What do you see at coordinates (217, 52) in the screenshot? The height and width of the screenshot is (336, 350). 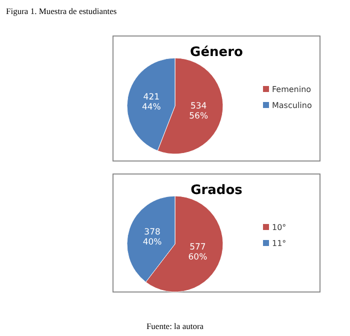 I see `chart-title: Género` at bounding box center [217, 52].